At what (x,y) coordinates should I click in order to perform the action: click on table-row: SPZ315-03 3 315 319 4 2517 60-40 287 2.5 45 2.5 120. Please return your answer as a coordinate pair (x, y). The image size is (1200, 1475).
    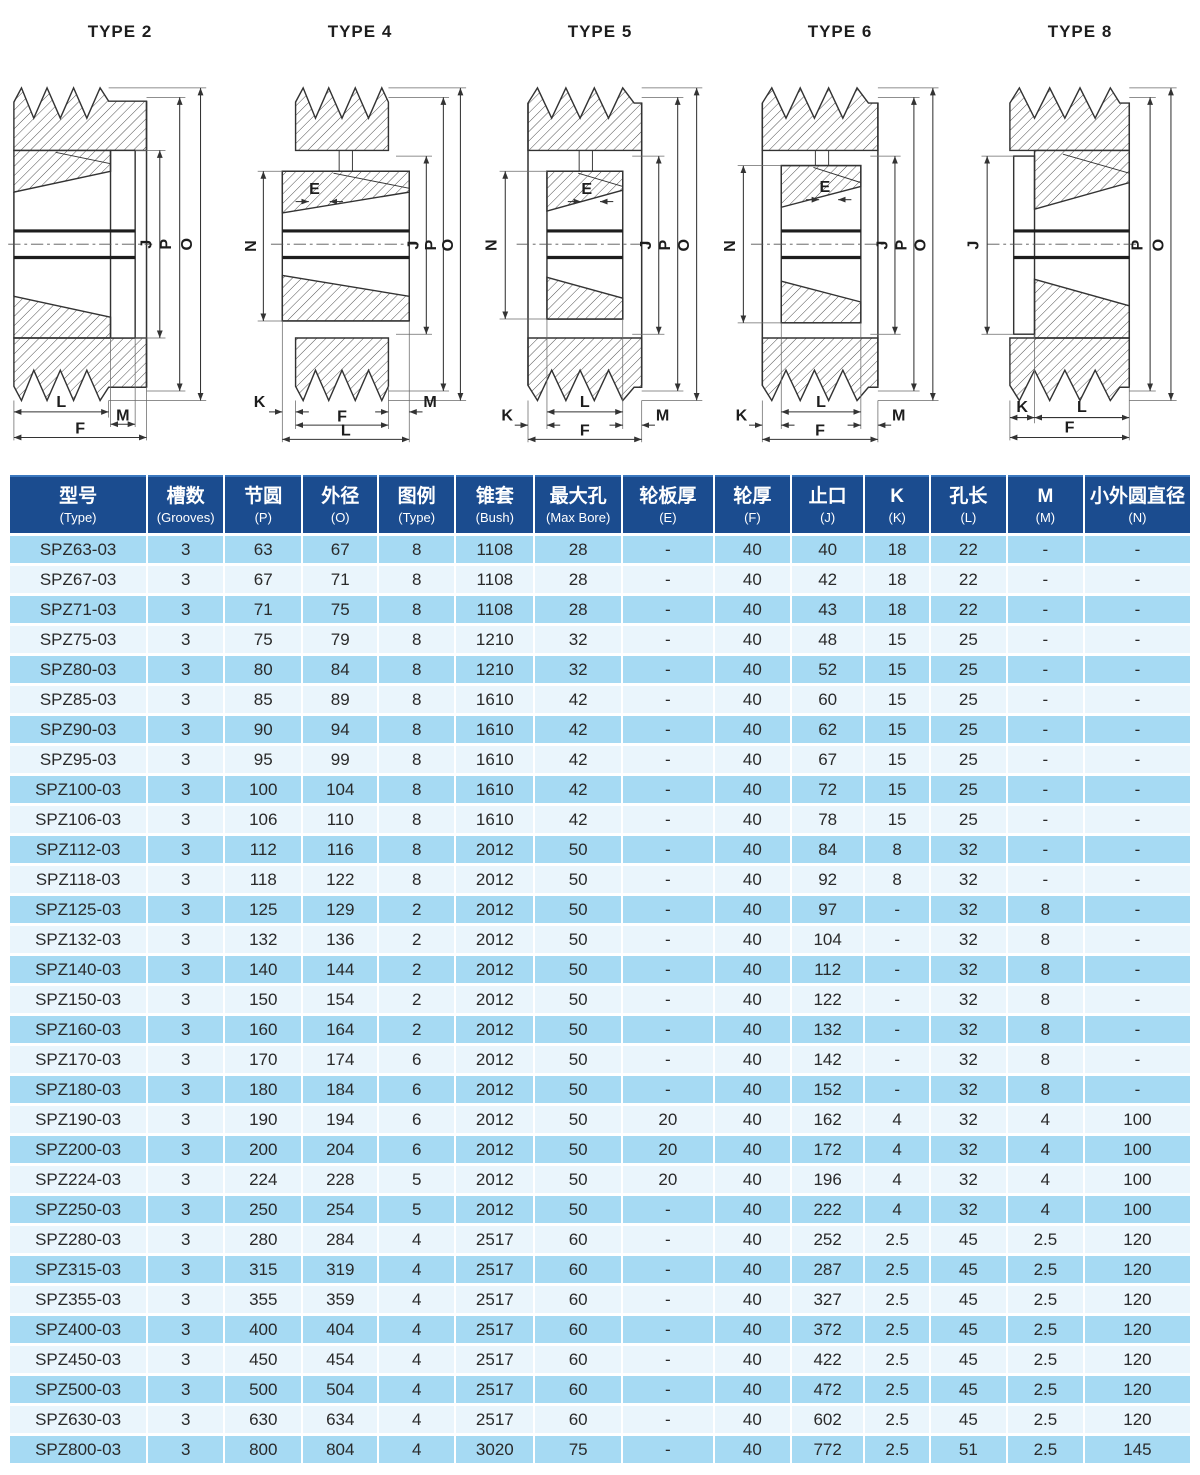
    Looking at the image, I should click on (600, 1269).